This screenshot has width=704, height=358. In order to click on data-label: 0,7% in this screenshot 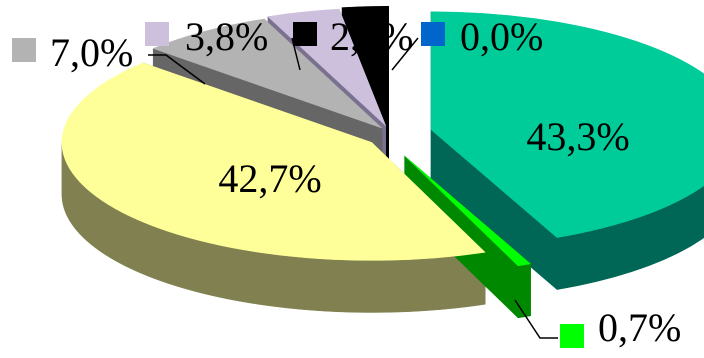, I will do `click(639, 327)`.